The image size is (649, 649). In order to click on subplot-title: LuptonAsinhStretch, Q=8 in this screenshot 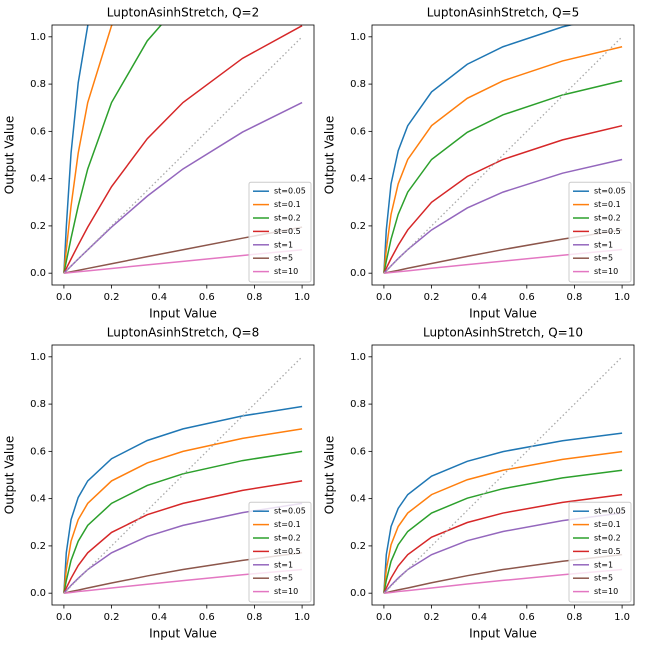, I will do `click(183, 333)`.